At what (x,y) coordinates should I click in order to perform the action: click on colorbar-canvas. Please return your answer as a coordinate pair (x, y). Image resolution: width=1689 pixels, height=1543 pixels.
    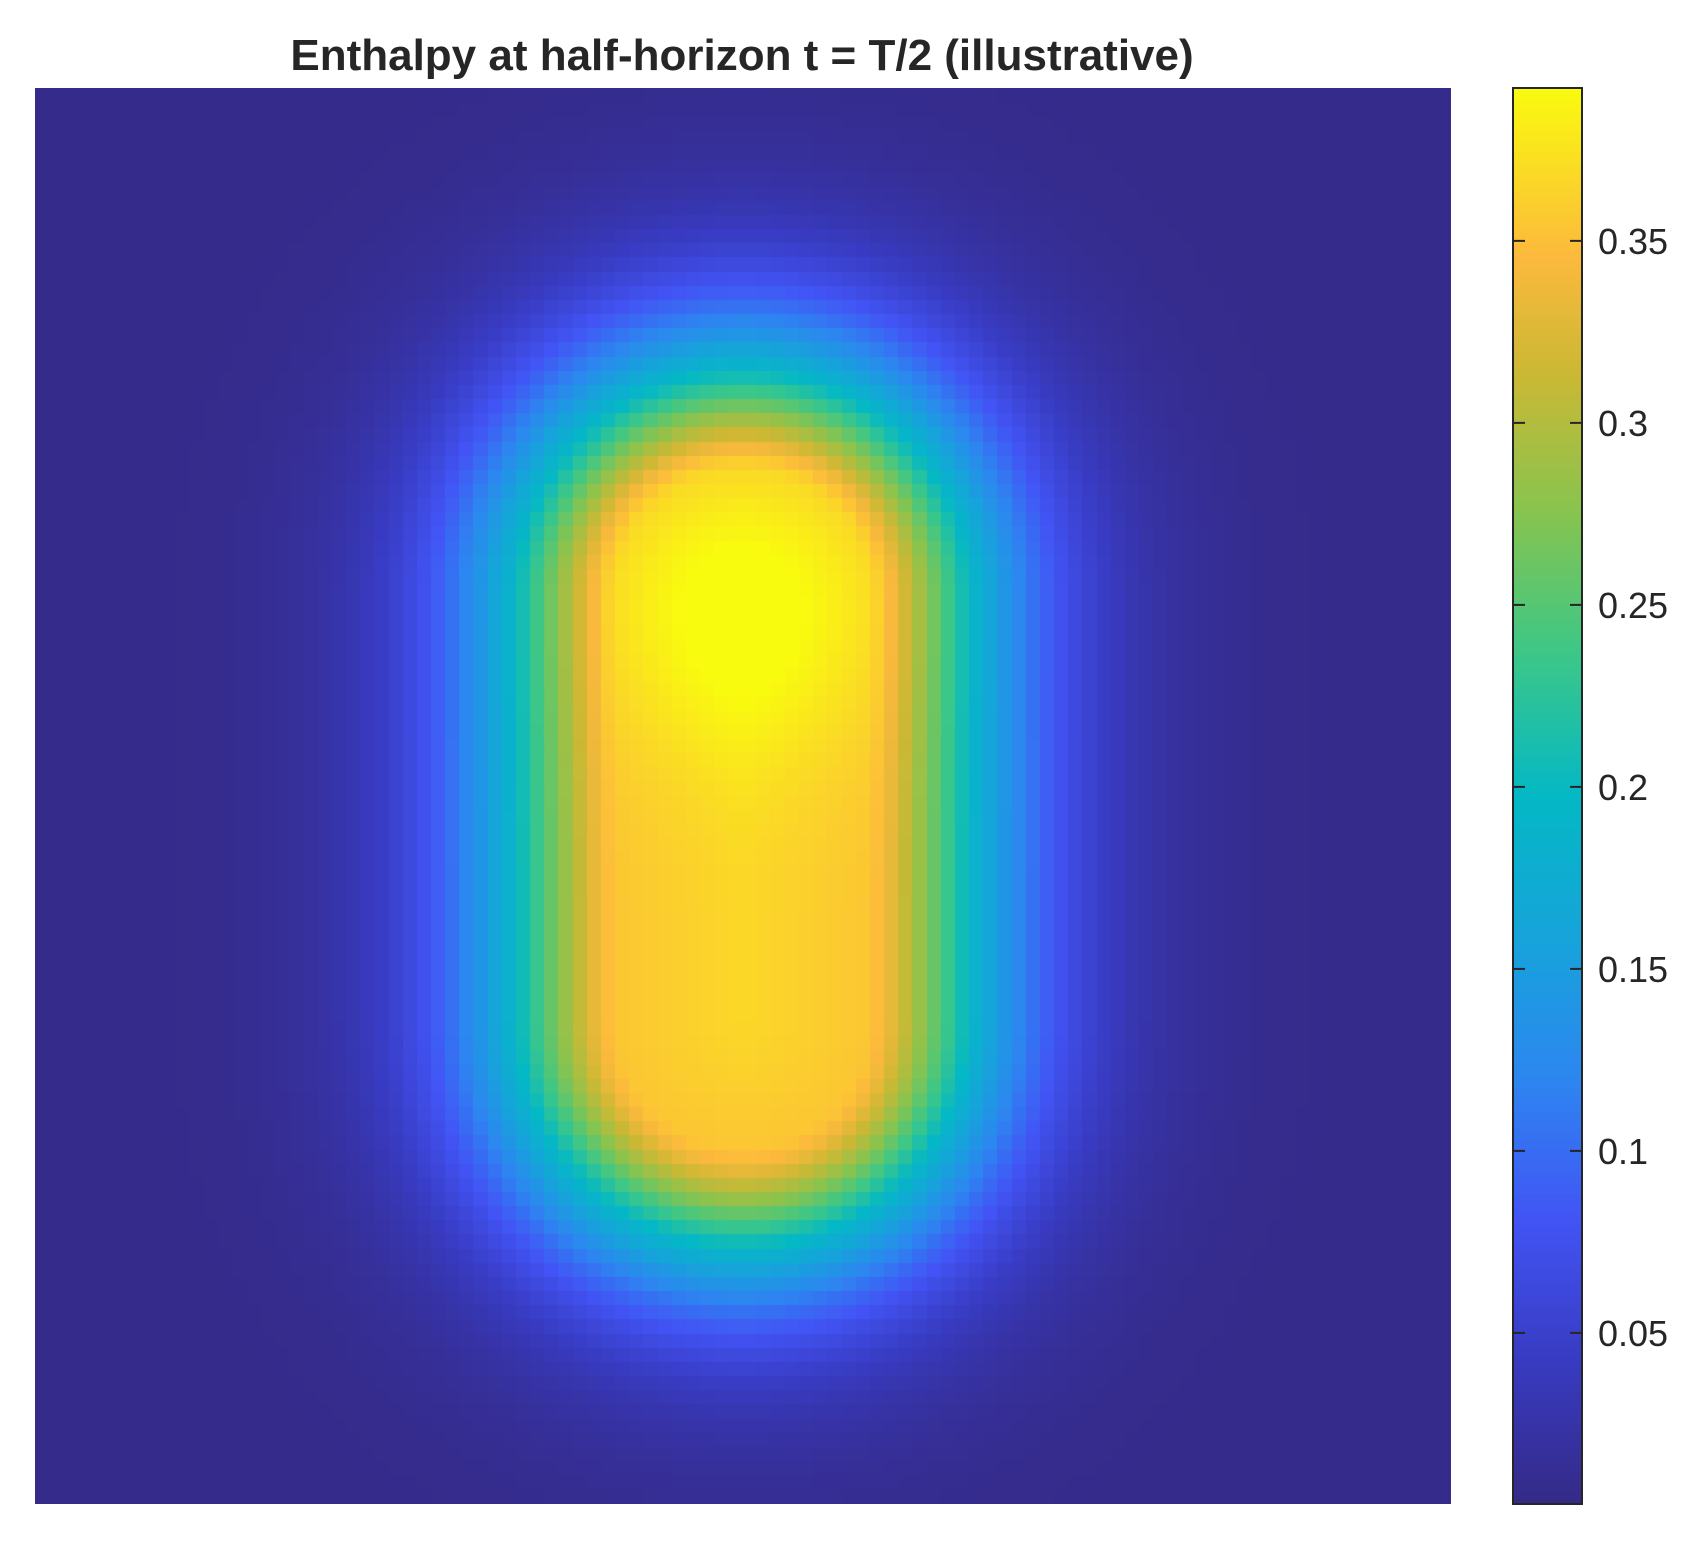
    Looking at the image, I should click on (1547, 796).